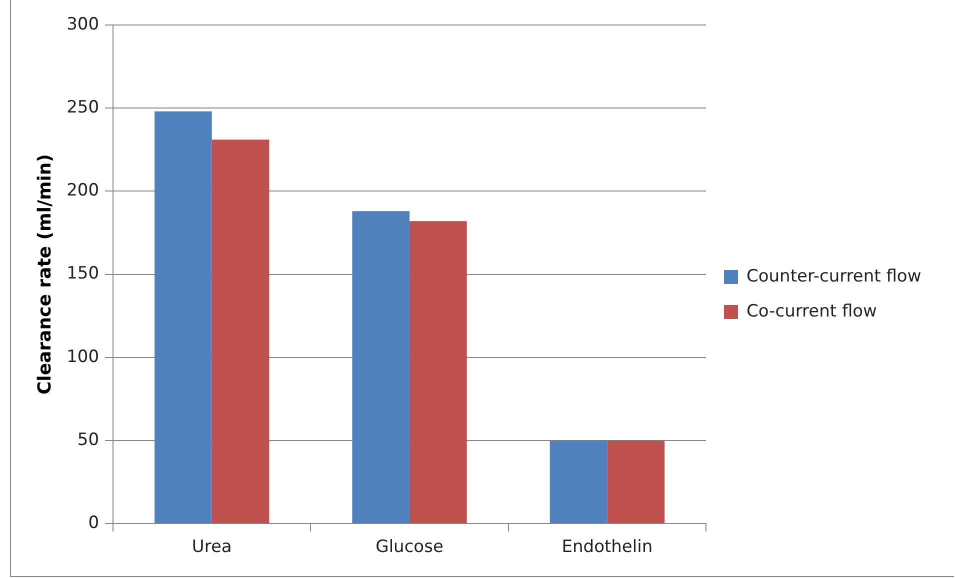 The width and height of the screenshot is (955, 578). I want to click on x-tick-label: Glucose, so click(410, 547).